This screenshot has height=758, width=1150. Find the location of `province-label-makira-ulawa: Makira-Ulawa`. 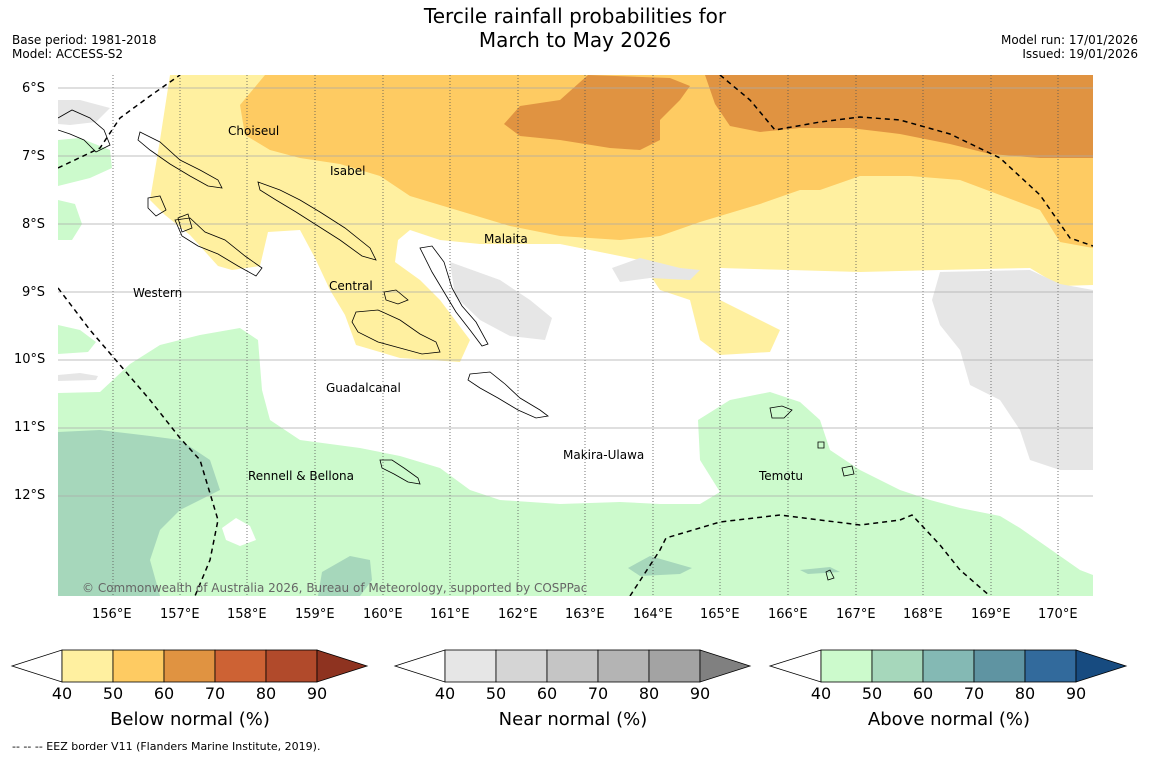

province-label-makira-ulawa: Makira-Ulawa is located at coordinates (604, 455).